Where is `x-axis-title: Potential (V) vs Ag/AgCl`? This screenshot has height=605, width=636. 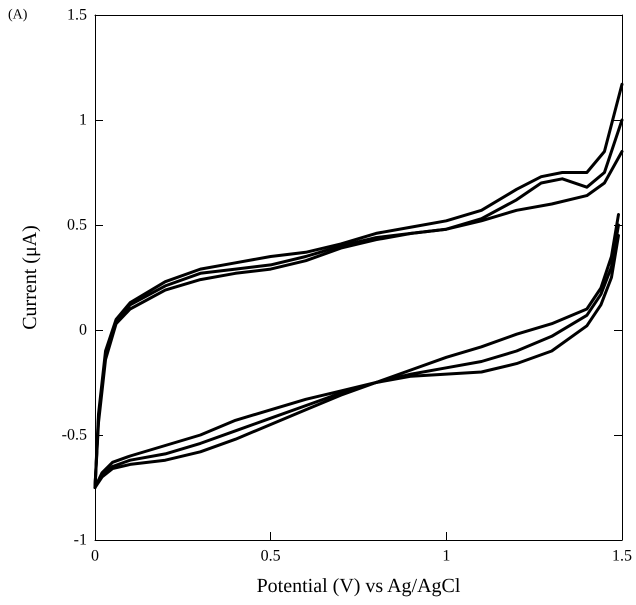
x-axis-title: Potential (V) vs Ag/AgCl is located at coordinates (358, 586).